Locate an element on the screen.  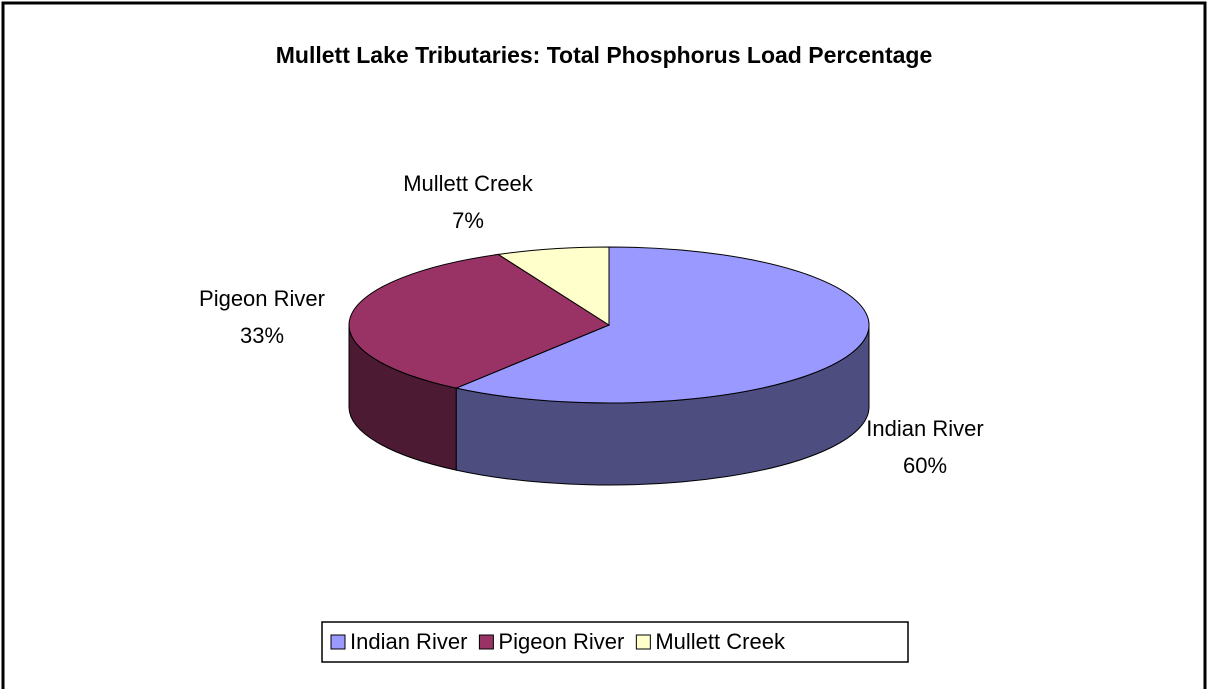
legend: Indian River Pigeon River Mullett Creek is located at coordinates (558, 641).